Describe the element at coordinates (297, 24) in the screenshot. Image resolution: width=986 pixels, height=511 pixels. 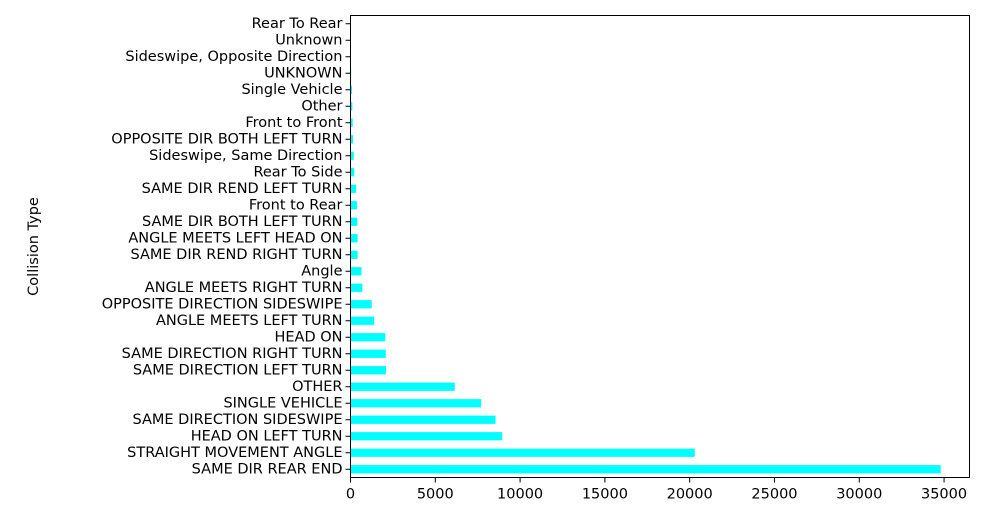
I see `y-tick-label: Rear To Rear` at that location.